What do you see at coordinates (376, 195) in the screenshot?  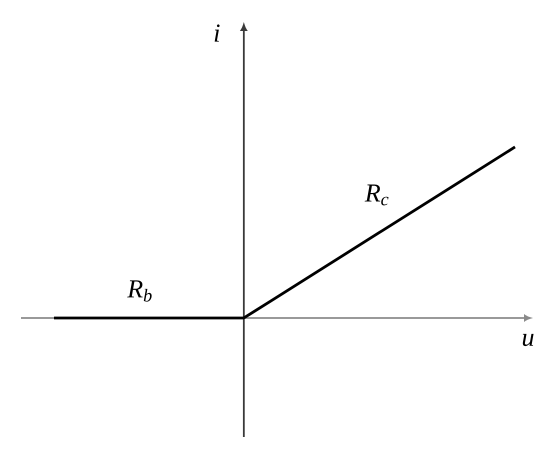 I see `annotation: R$_{c}$` at bounding box center [376, 195].